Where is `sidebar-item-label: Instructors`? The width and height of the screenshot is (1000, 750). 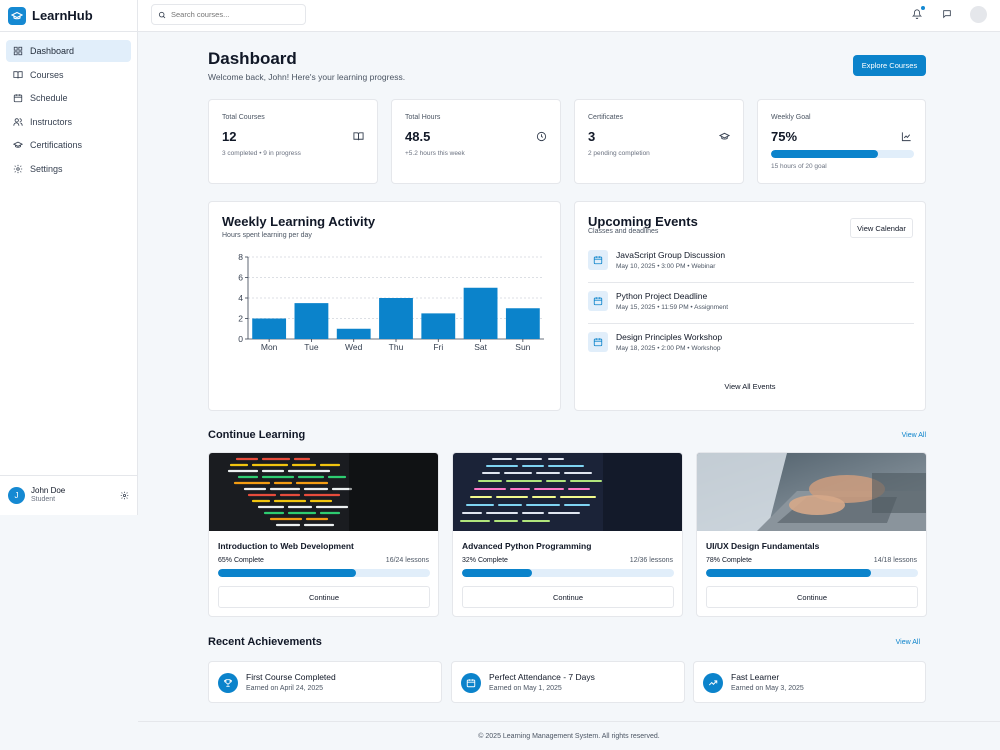
sidebar-item-label: Instructors is located at coordinates (51, 121).